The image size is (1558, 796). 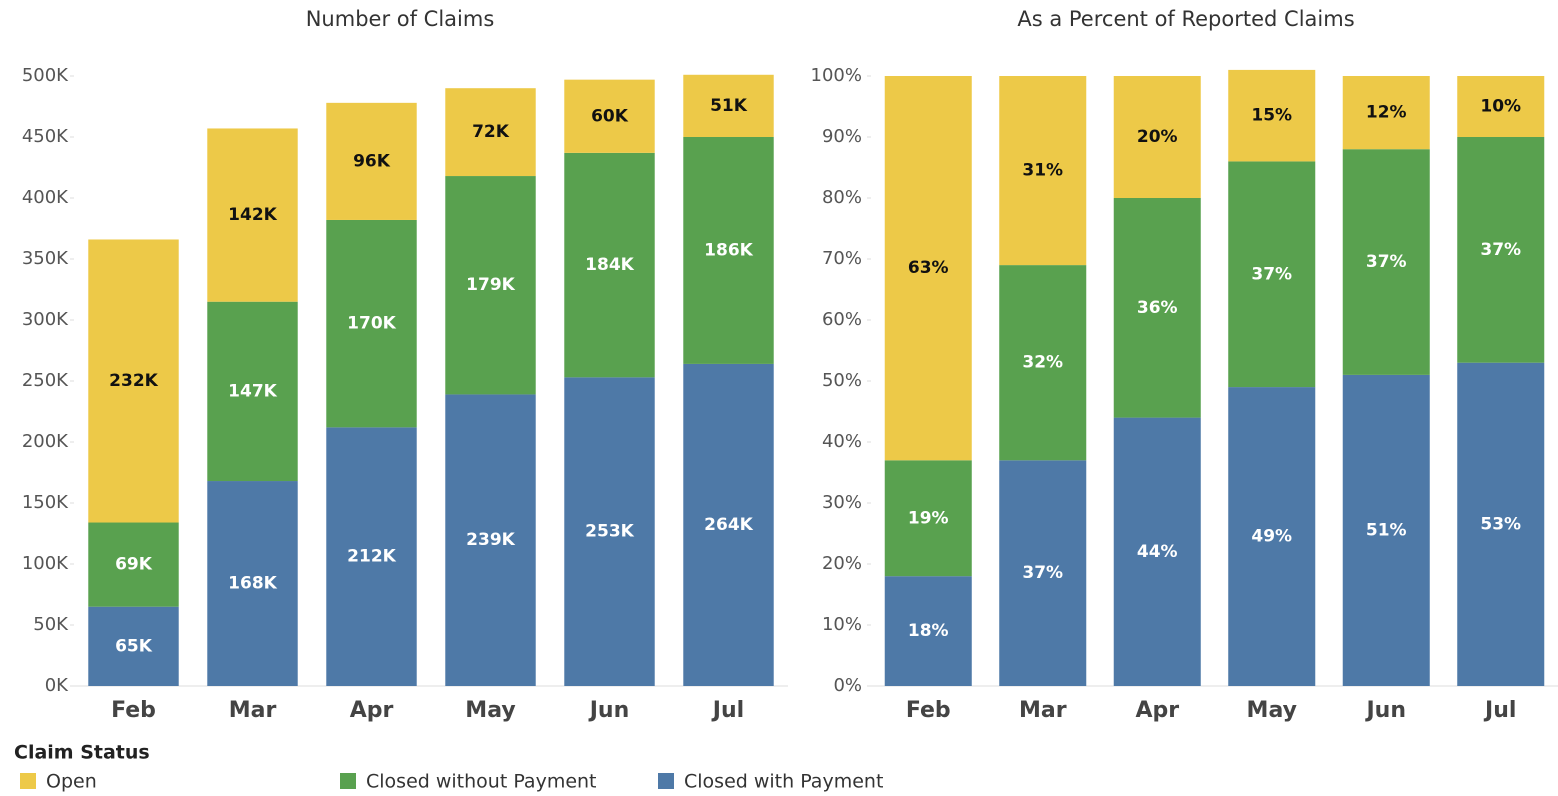 I want to click on data-label: 10%, so click(x=1500, y=107).